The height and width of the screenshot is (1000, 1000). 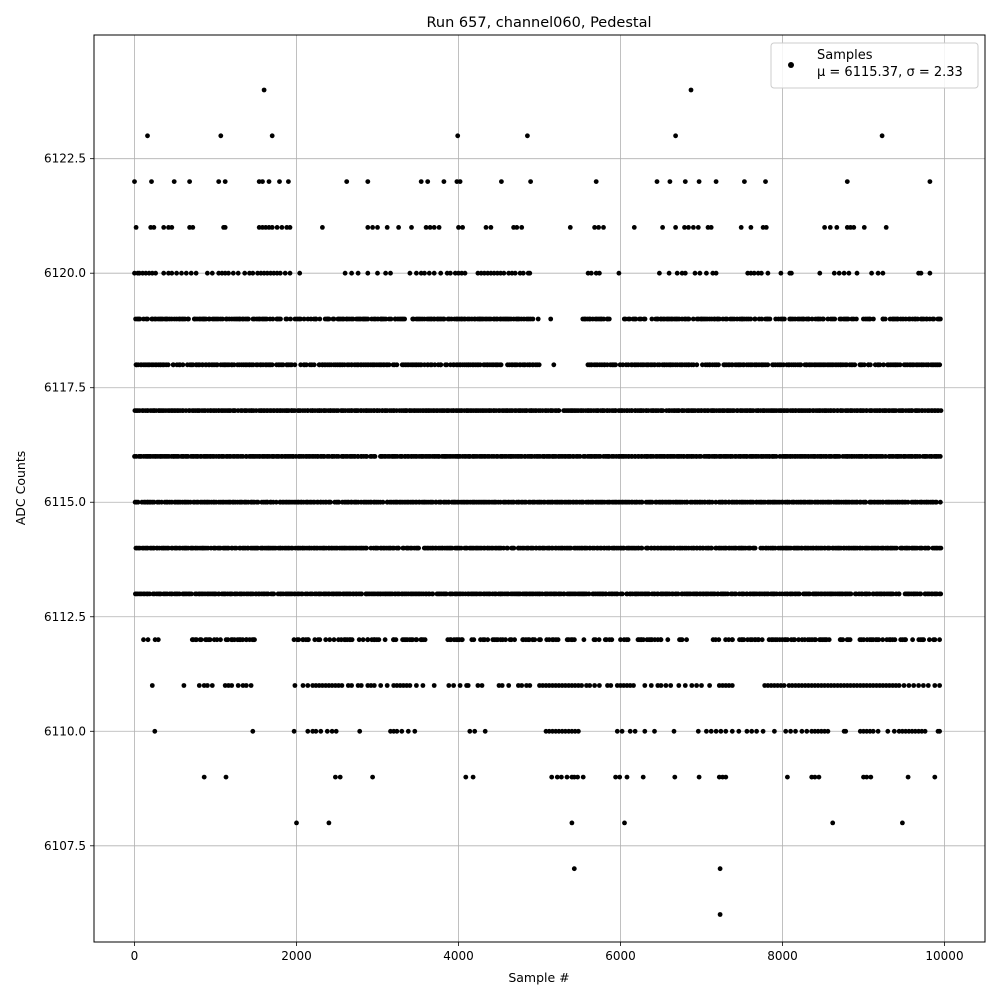 I want to click on x-tick-label: 8000, so click(x=782, y=956).